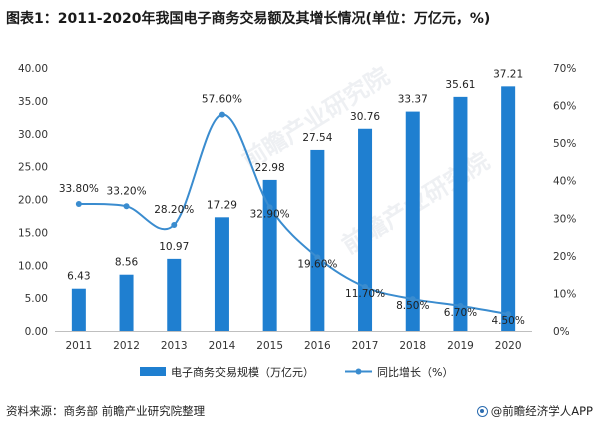 Image resolution: width=599 pixels, height=431 pixels. Describe the element at coordinates (33, 233) in the screenshot. I see `left-tick-label: 15.00` at that location.